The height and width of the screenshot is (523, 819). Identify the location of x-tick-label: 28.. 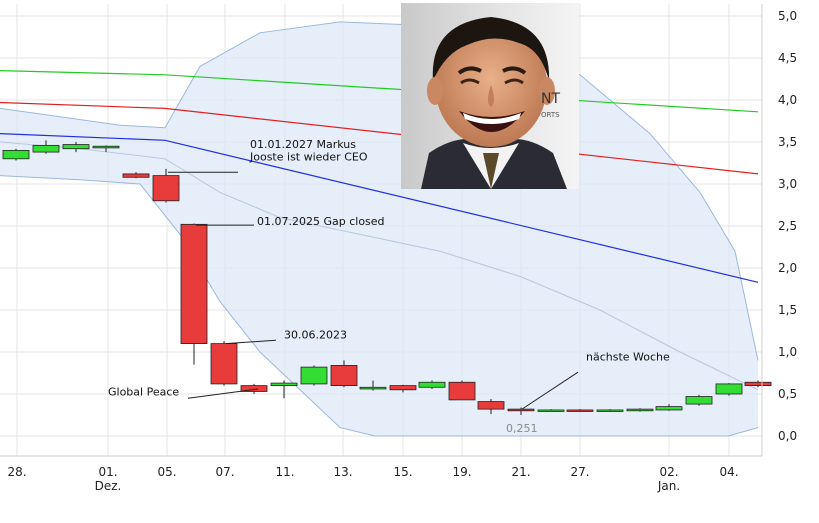
(16, 472).